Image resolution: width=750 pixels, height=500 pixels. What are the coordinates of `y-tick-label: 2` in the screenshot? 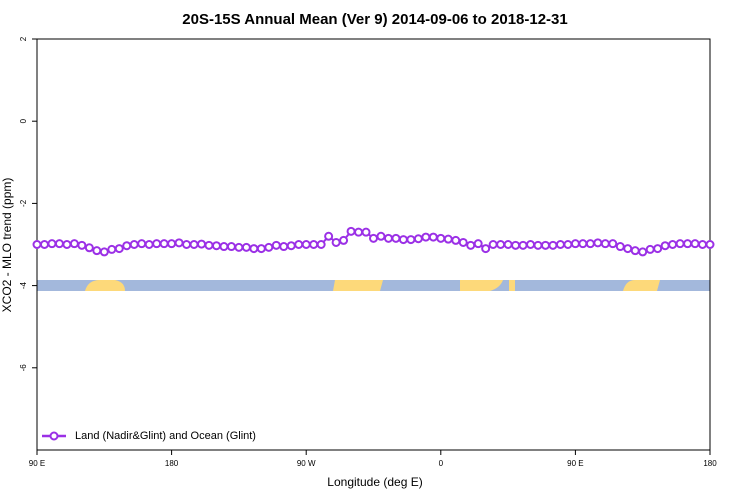 It's located at (23, 38).